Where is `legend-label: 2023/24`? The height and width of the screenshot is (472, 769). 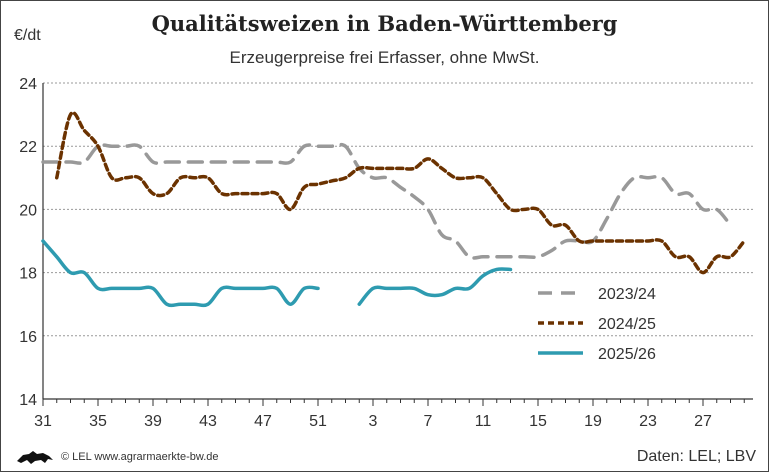
legend-label: 2023/24 is located at coordinates (627, 294).